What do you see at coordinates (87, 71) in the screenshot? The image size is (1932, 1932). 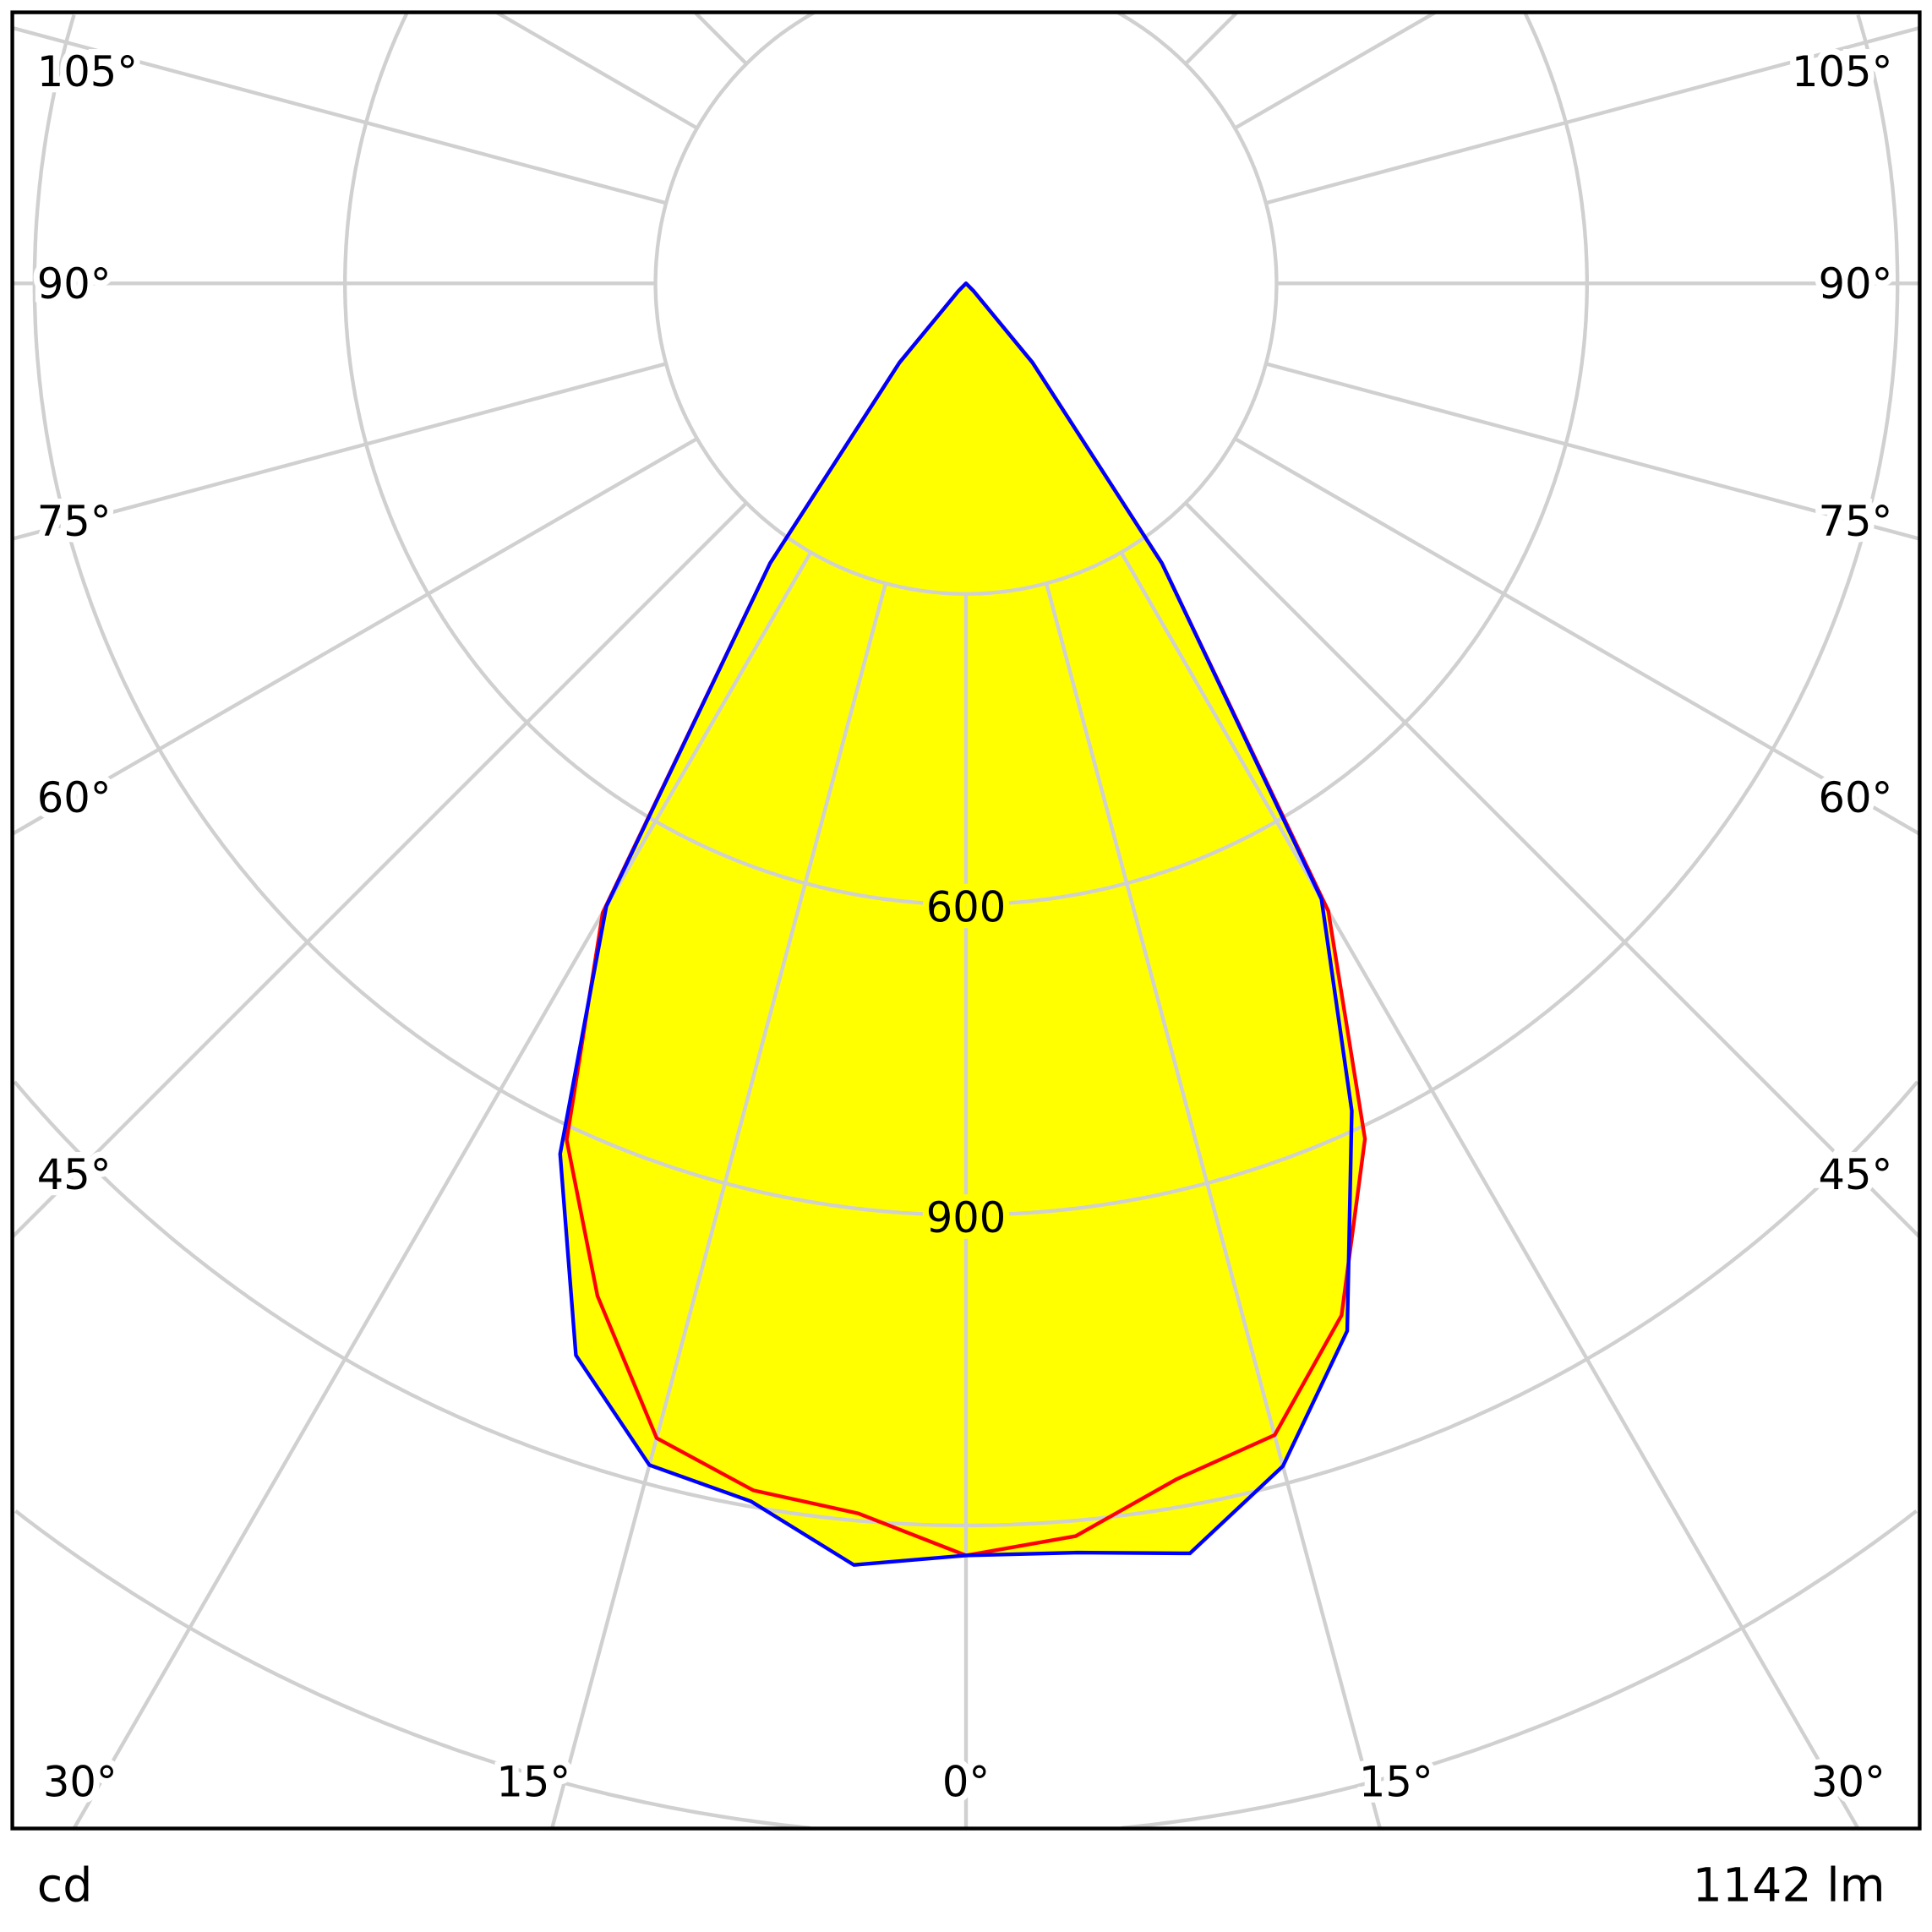 I see `angle-tick-label-left: 105°` at bounding box center [87, 71].